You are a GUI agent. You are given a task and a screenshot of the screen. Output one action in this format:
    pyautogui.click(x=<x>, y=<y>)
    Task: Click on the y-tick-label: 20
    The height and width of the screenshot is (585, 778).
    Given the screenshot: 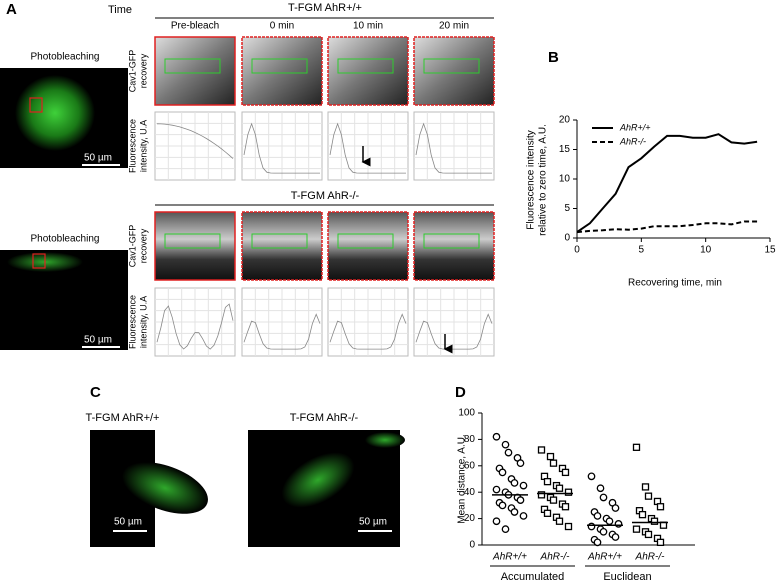 What is the action you would take?
    pyautogui.click(x=565, y=120)
    